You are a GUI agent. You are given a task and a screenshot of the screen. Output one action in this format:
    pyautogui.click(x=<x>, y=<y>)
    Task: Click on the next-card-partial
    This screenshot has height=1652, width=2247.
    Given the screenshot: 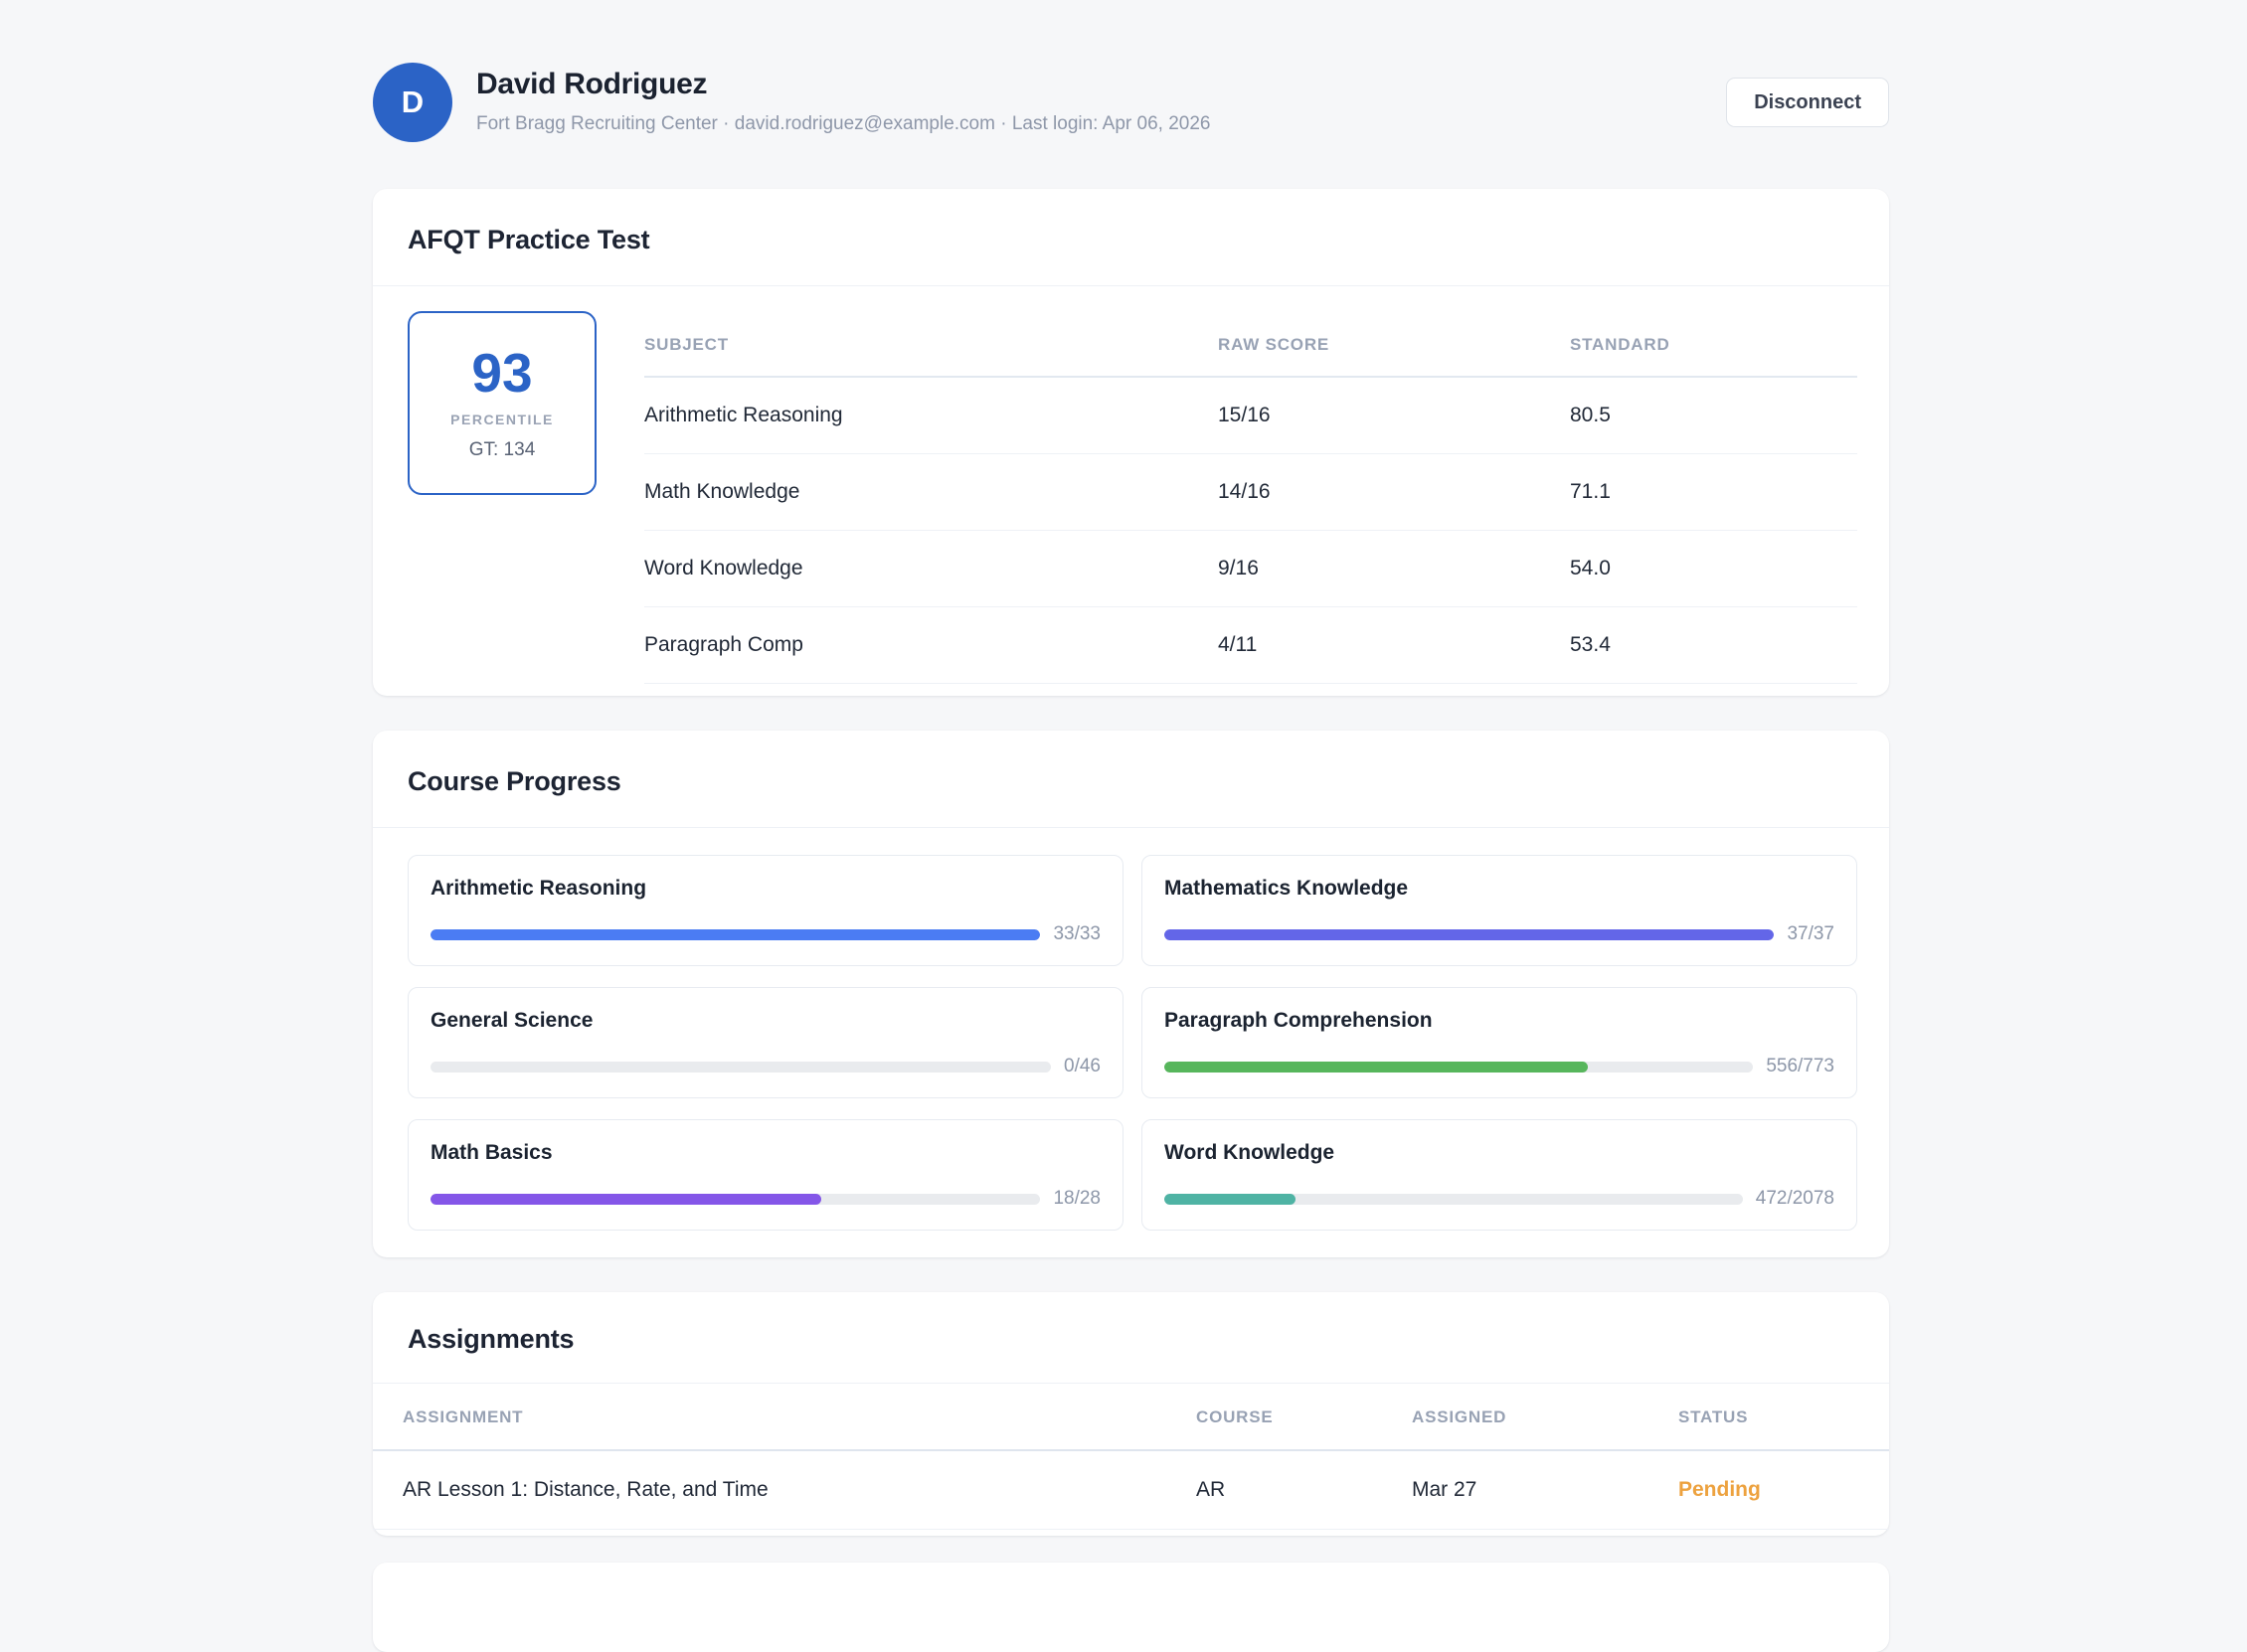 What is the action you would take?
    pyautogui.click(x=1131, y=1607)
    